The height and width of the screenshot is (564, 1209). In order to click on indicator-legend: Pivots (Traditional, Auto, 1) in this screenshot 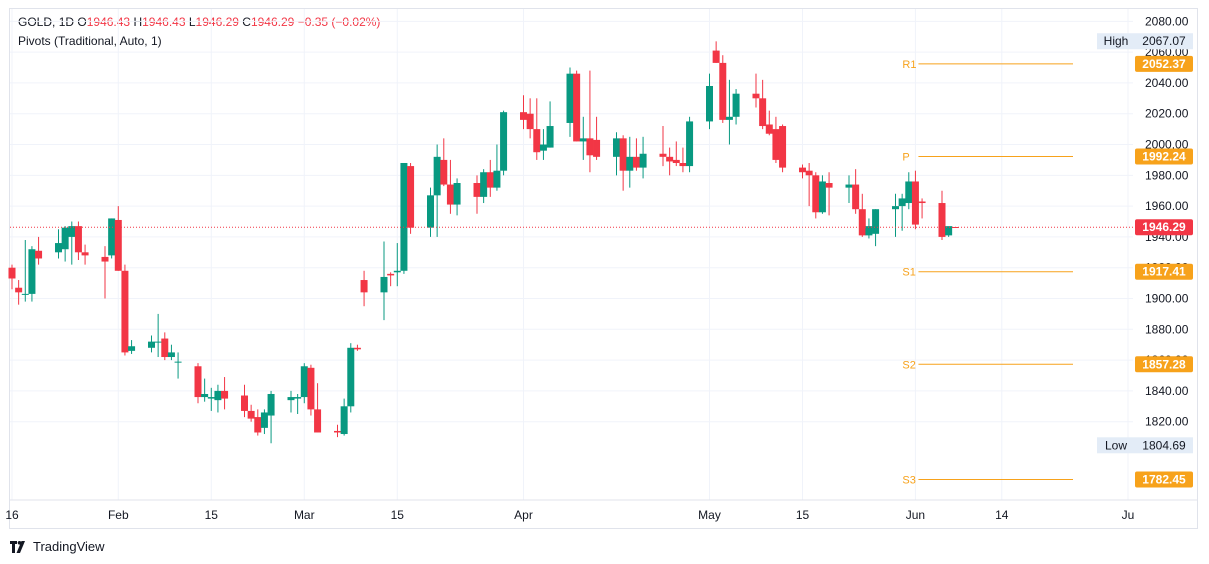, I will do `click(90, 41)`.